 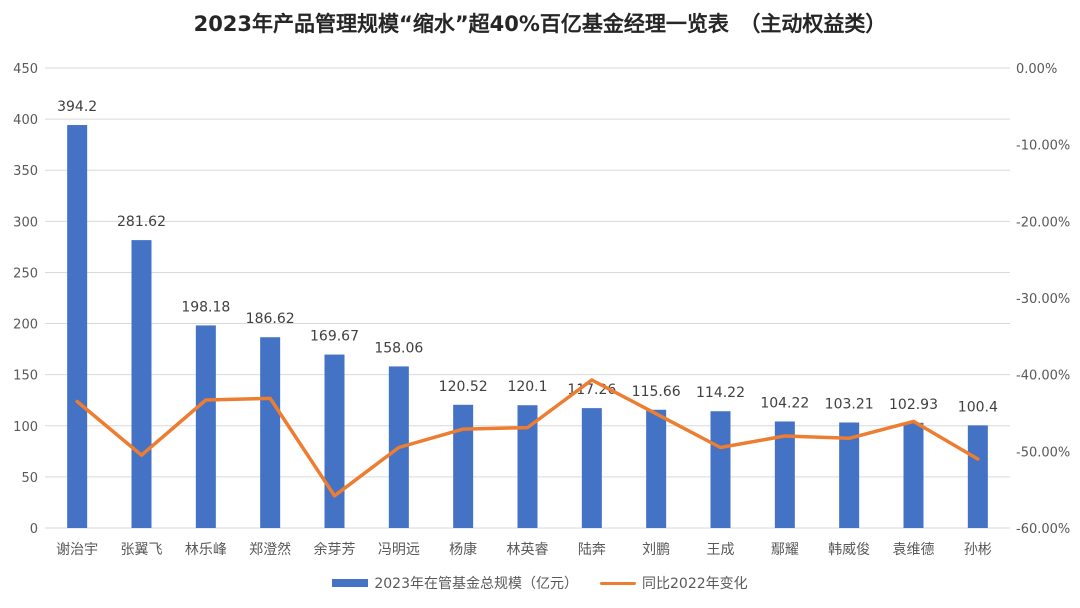 What do you see at coordinates (784, 403) in the screenshot?
I see `bar-value-label: 104.22` at bounding box center [784, 403].